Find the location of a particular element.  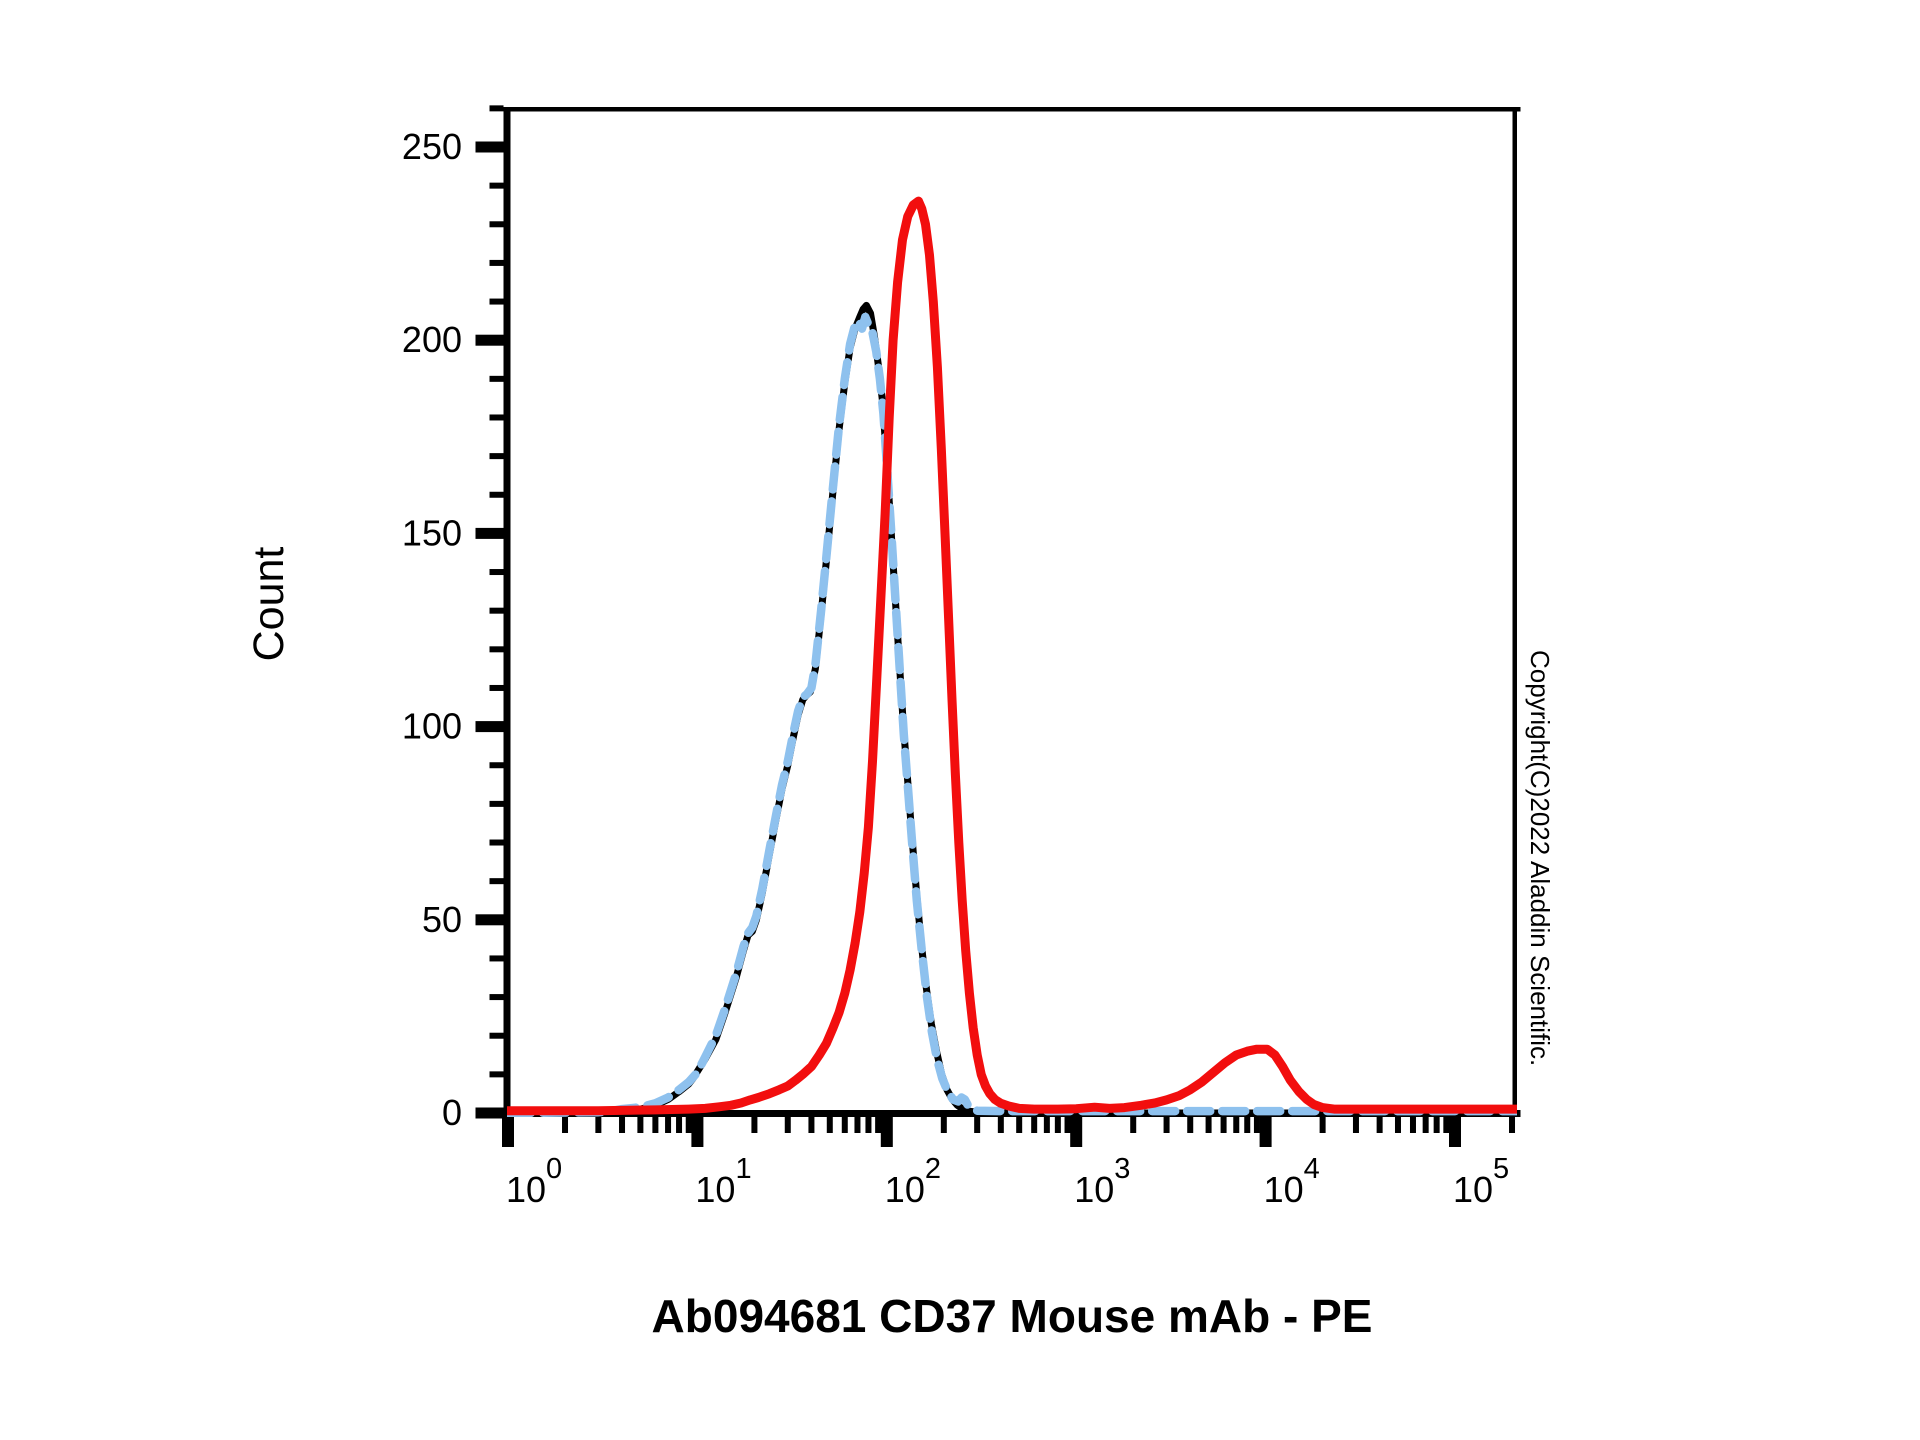

plot-frame-right is located at coordinates (1514, 612).